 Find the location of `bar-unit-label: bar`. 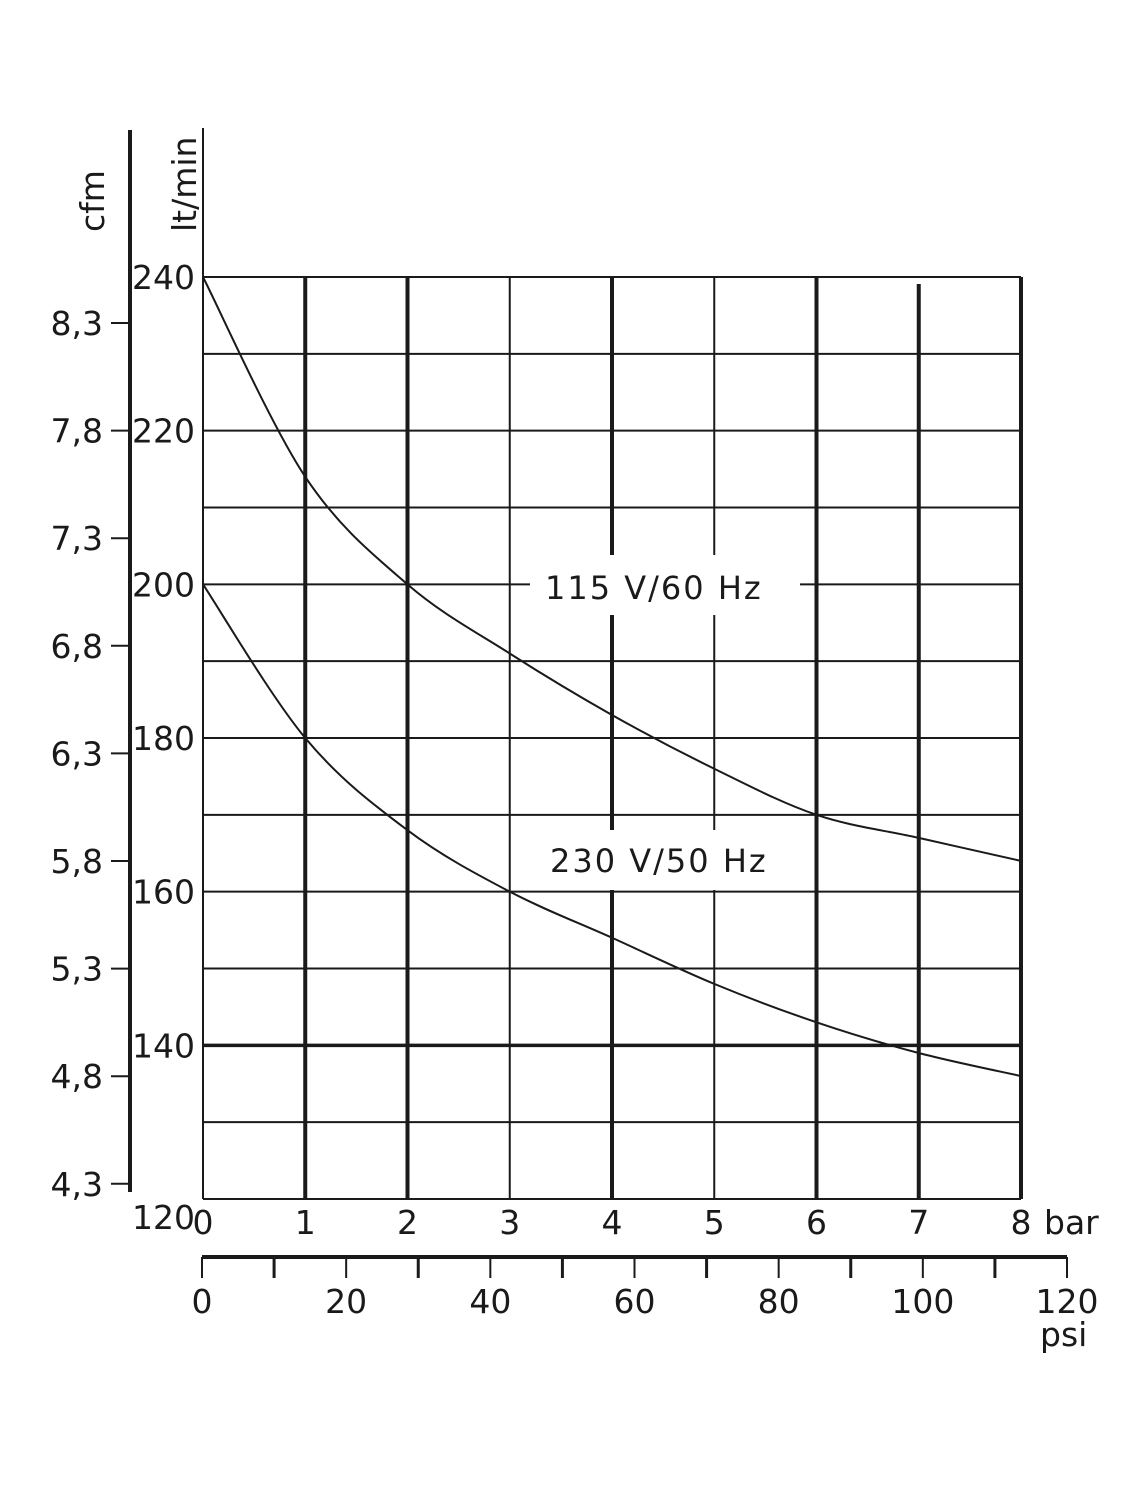

bar-unit-label: bar is located at coordinates (1071, 1222).